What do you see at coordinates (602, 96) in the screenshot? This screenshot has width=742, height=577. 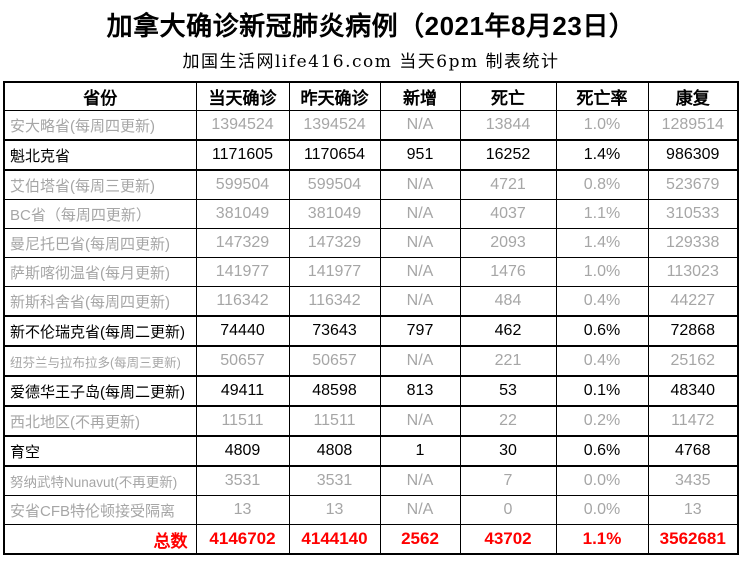 I see `header-cell: 死亡率` at bounding box center [602, 96].